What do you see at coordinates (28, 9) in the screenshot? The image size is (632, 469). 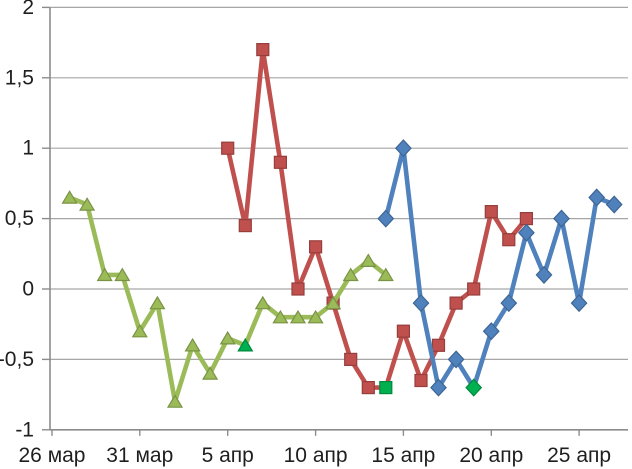 I see `y-tick-label: 2` at bounding box center [28, 9].